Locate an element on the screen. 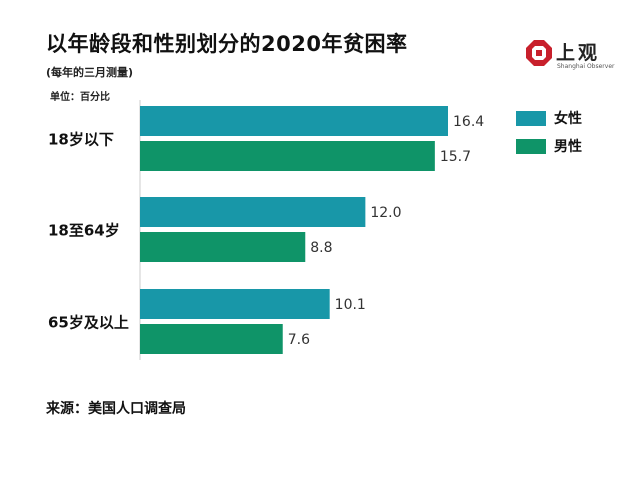  logo-subtext: Shanghai Observer is located at coordinates (586, 66).